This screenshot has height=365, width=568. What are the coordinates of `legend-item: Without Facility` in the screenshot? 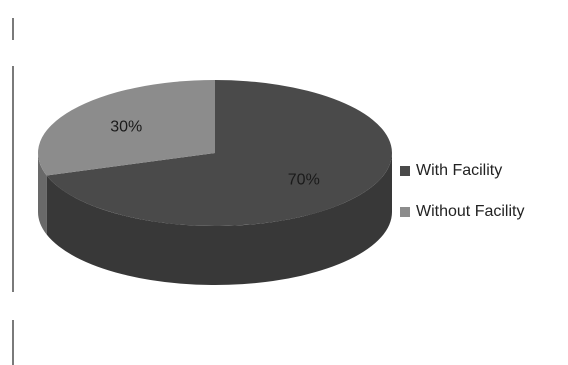 It's located at (462, 212).